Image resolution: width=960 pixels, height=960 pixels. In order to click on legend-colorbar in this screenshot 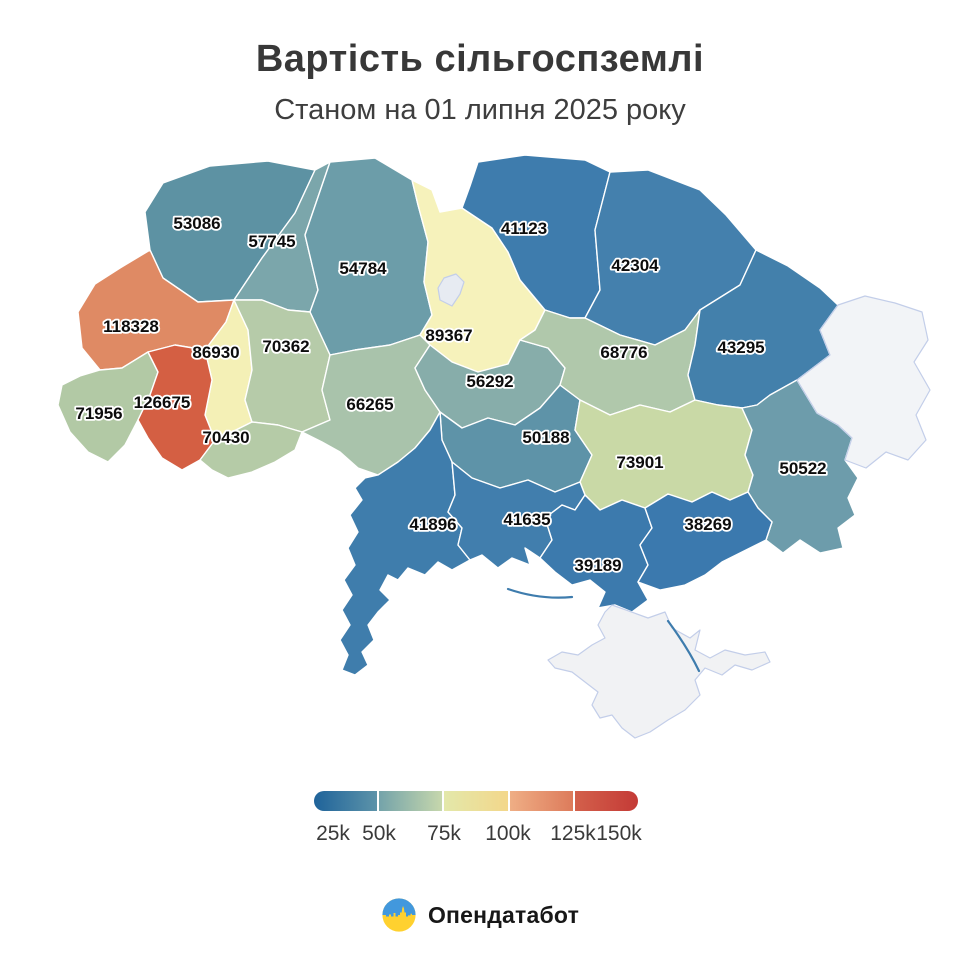, I will do `click(476, 801)`.